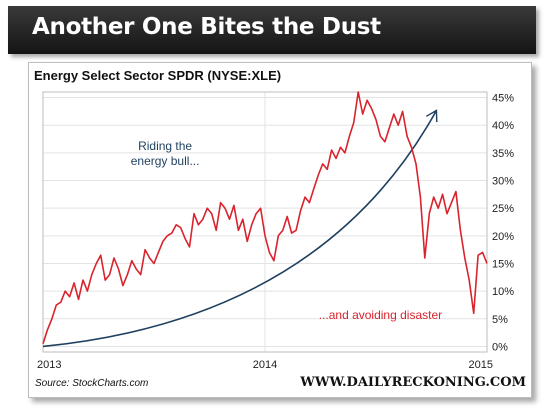 Image resolution: width=550 pixels, height=417 pixels. I want to click on x-tick-label: 2014, so click(265, 365).